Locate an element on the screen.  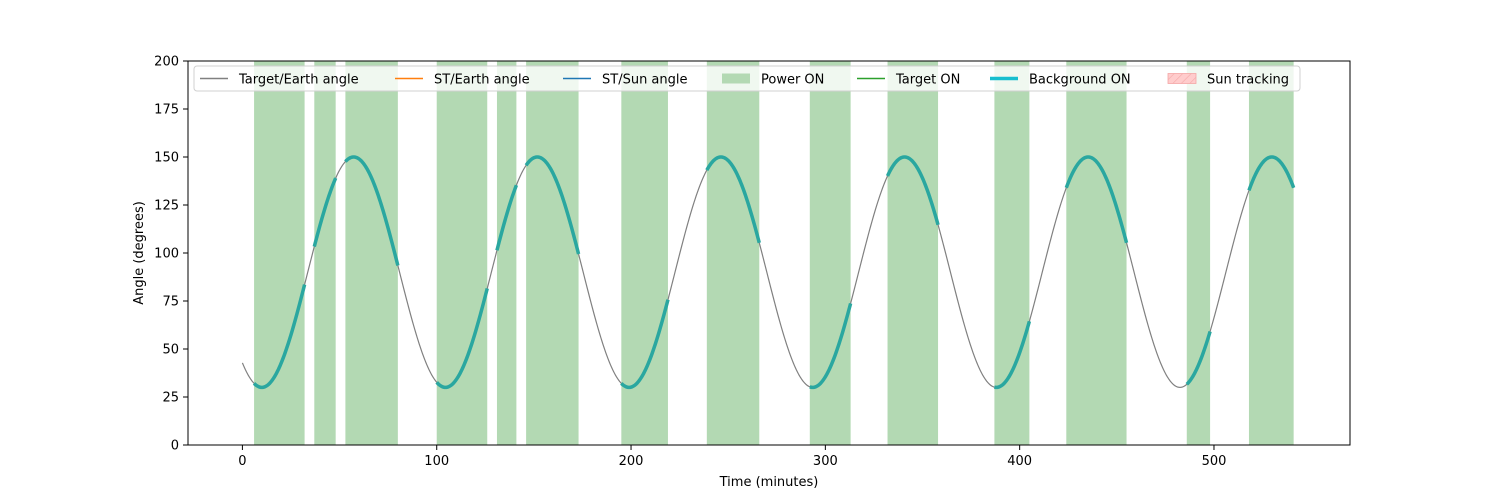
legend-label: Sun tracking is located at coordinates (1248, 80).